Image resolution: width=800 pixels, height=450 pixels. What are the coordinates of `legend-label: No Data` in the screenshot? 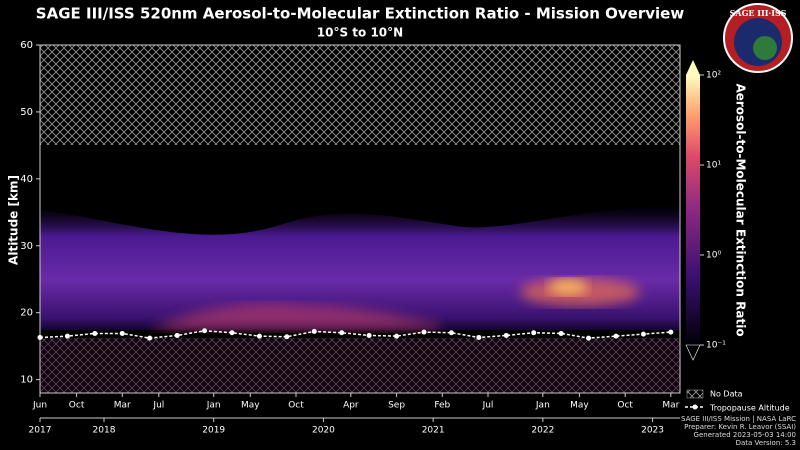 It's located at (726, 394).